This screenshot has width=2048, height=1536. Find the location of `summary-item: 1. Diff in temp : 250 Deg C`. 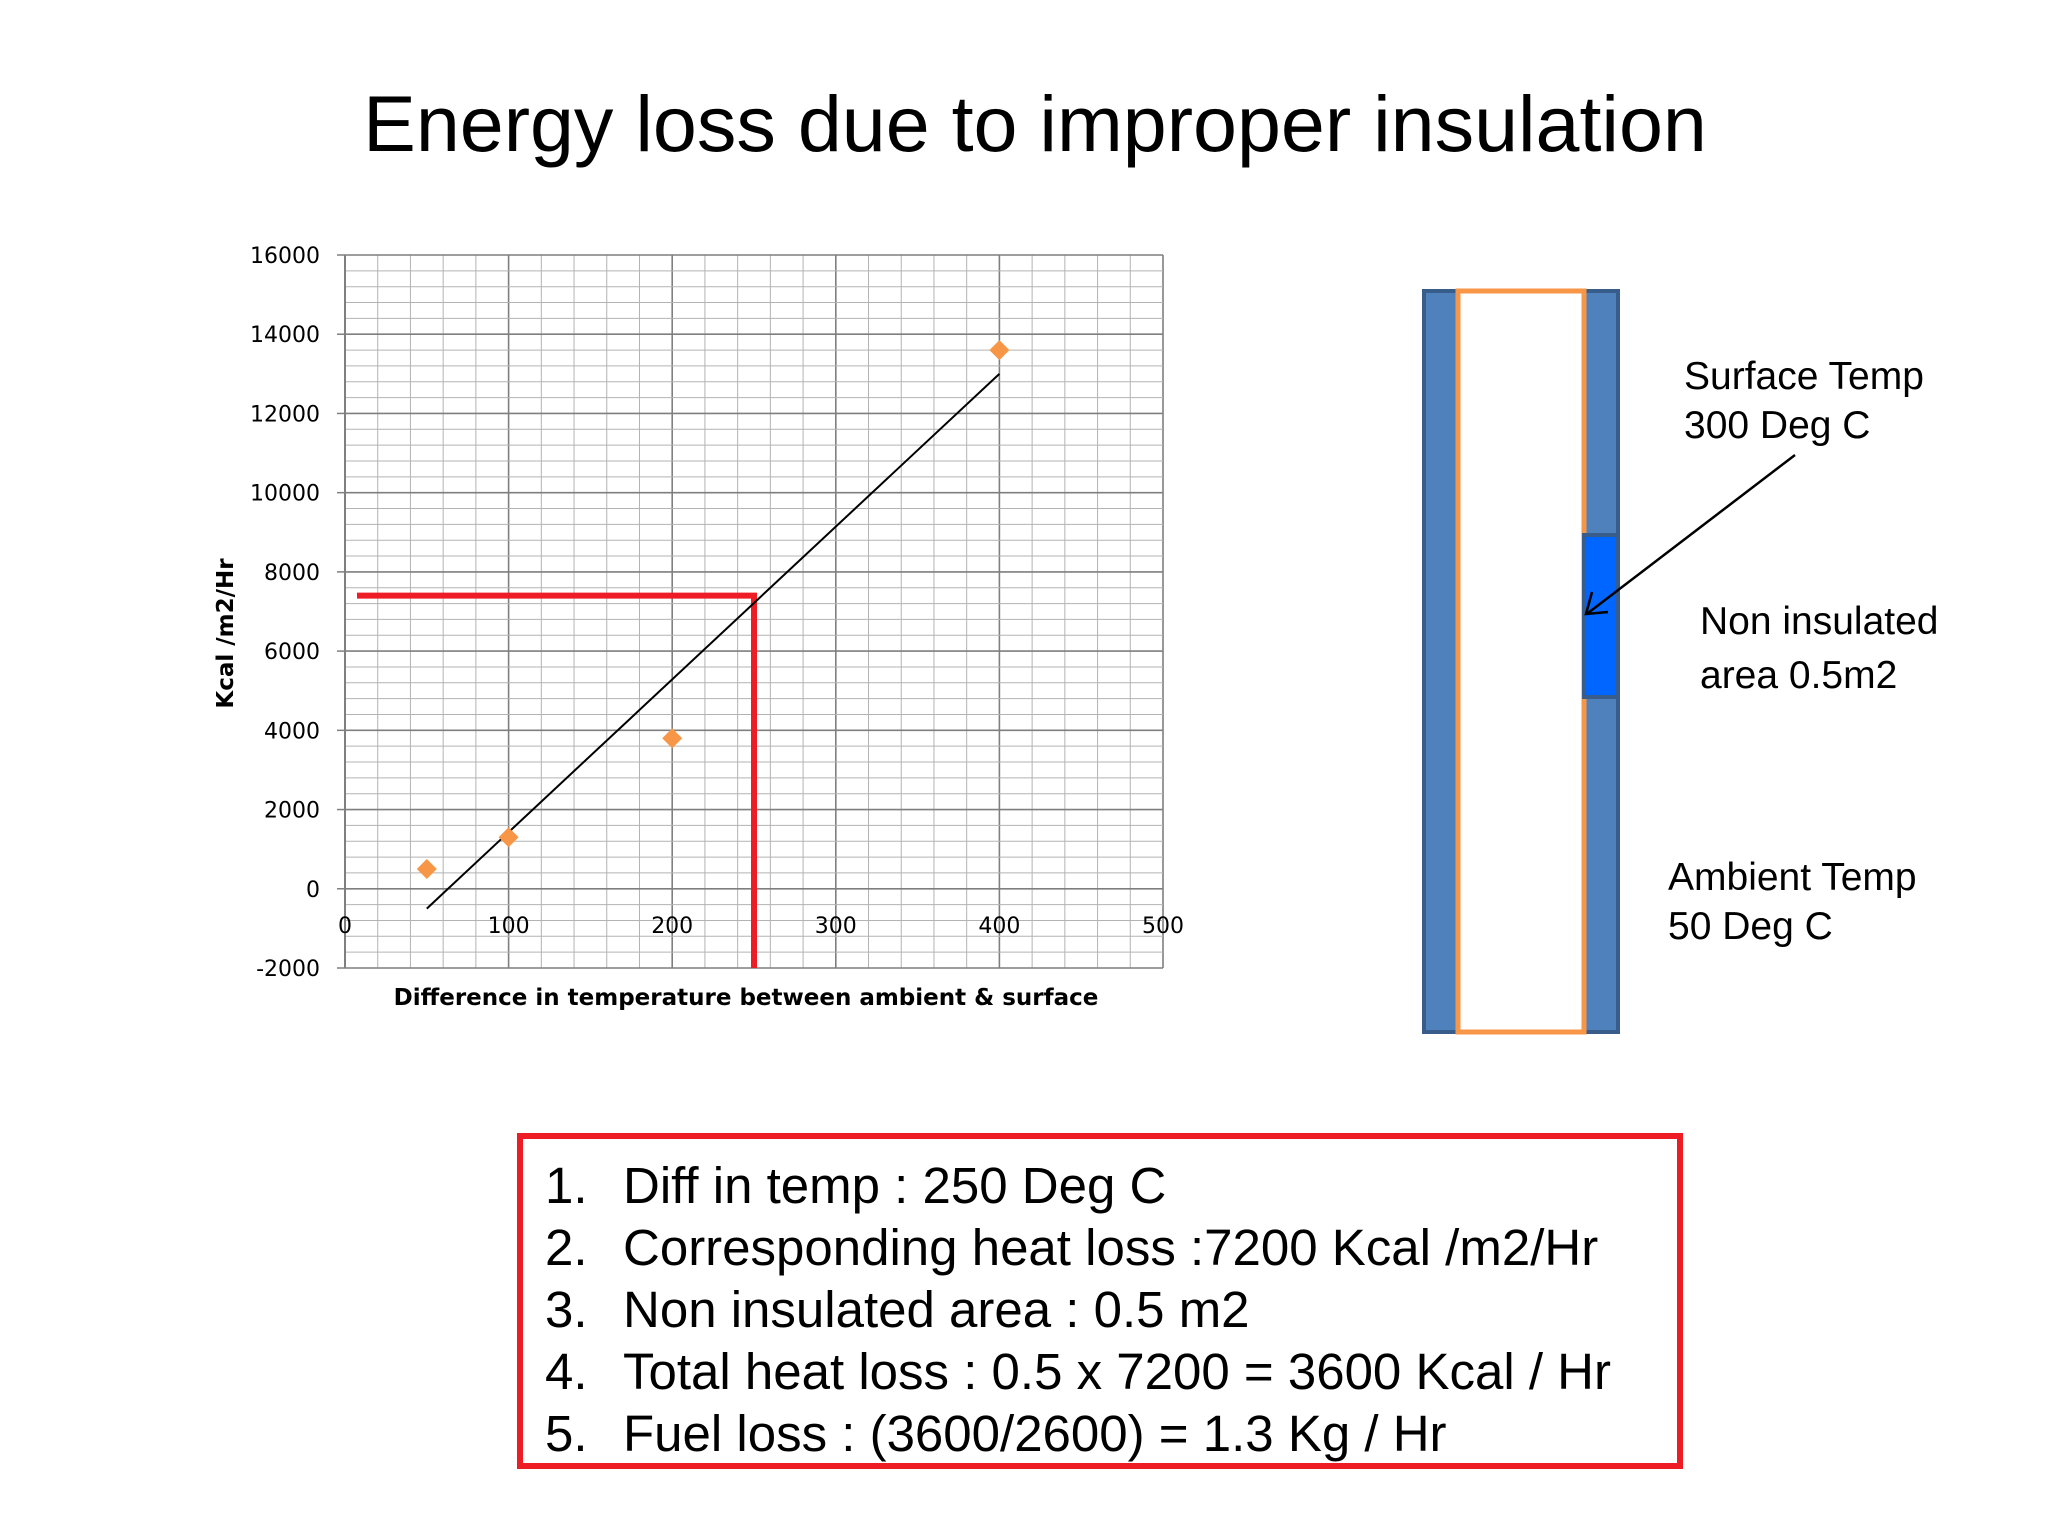

summary-item: 1. Diff in temp : 250 Deg C is located at coordinates (1111, 1186).